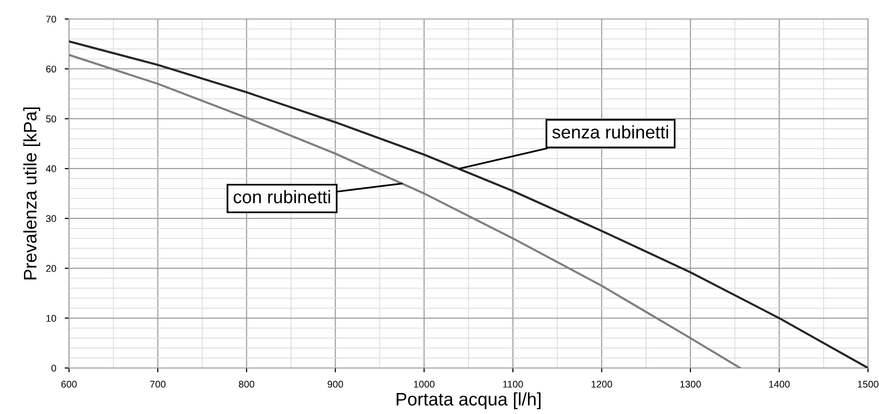 This screenshot has height=414, width=879. Describe the element at coordinates (51, 19) in the screenshot. I see `y-tick-label: 70` at that location.